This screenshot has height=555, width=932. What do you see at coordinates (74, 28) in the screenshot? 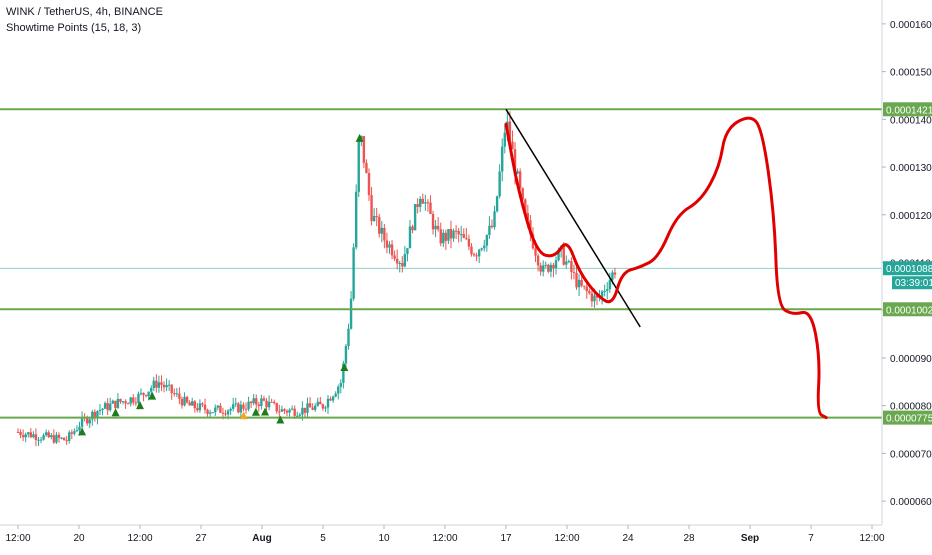
I see `indicator-legend: Showtime Points (15, 18, 3)` at bounding box center [74, 28].